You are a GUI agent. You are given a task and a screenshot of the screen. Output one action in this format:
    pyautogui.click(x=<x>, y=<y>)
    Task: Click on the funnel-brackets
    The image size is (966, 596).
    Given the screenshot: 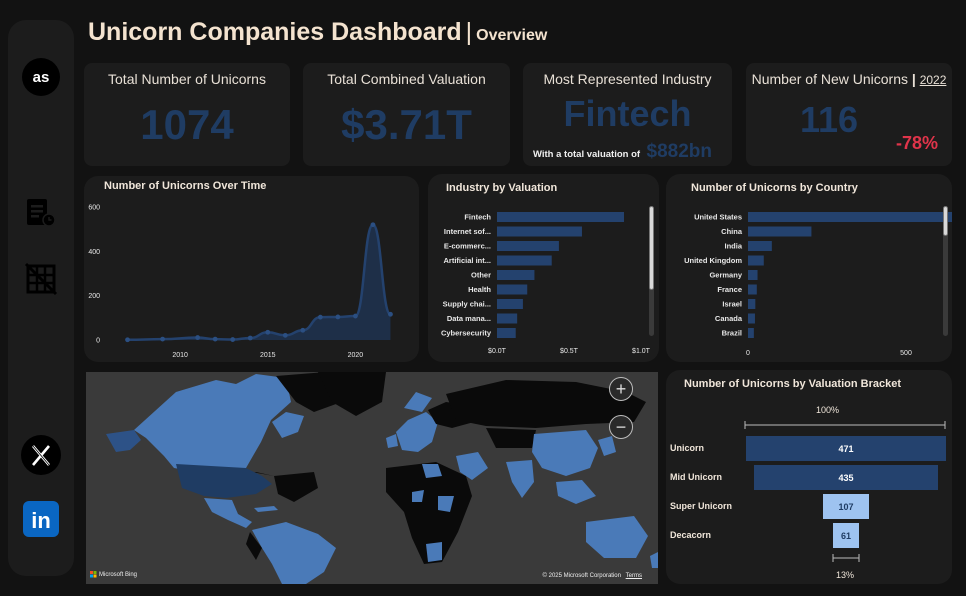 What is the action you would take?
    pyautogui.click(x=845, y=491)
    